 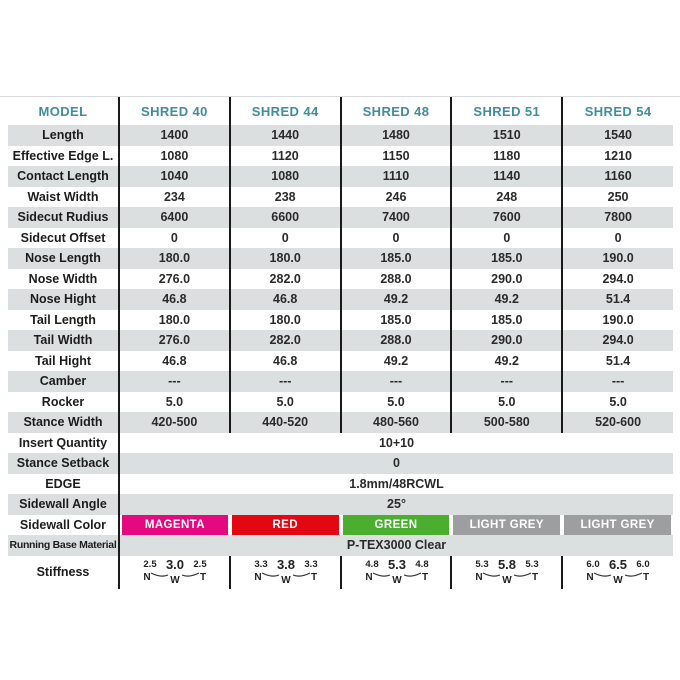 I want to click on row-label: Insert Quantity, so click(x=64, y=442).